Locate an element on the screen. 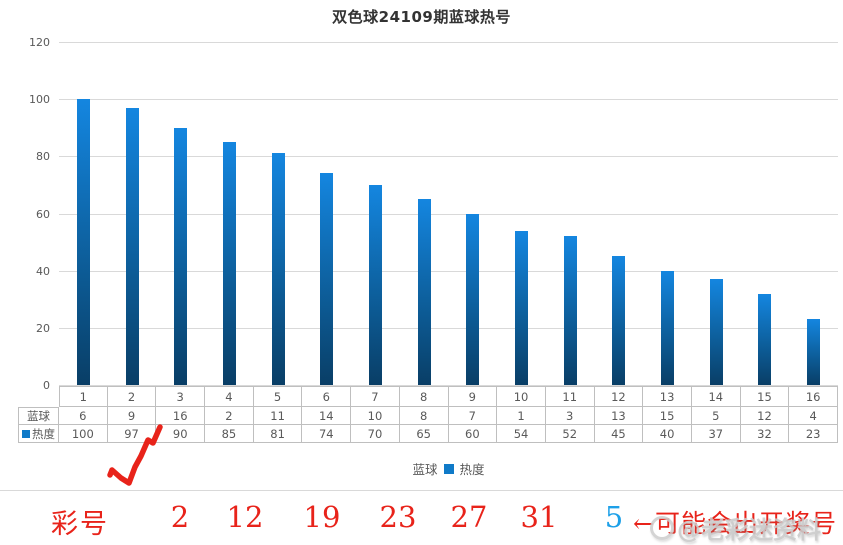 This screenshot has height=545, width=843. red-ball-number: 12 is located at coordinates (245, 517).